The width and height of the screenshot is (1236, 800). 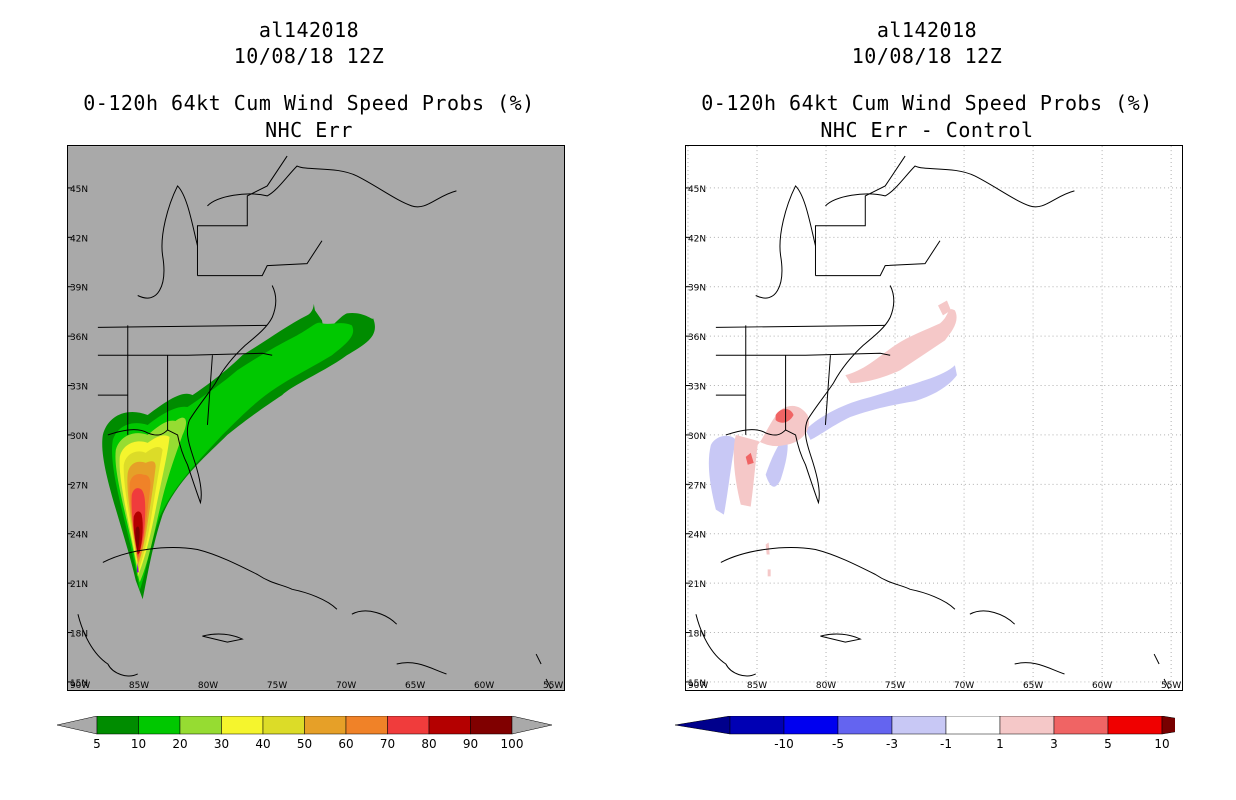 I want to click on colorbar-label: 50, so click(x=304, y=744).